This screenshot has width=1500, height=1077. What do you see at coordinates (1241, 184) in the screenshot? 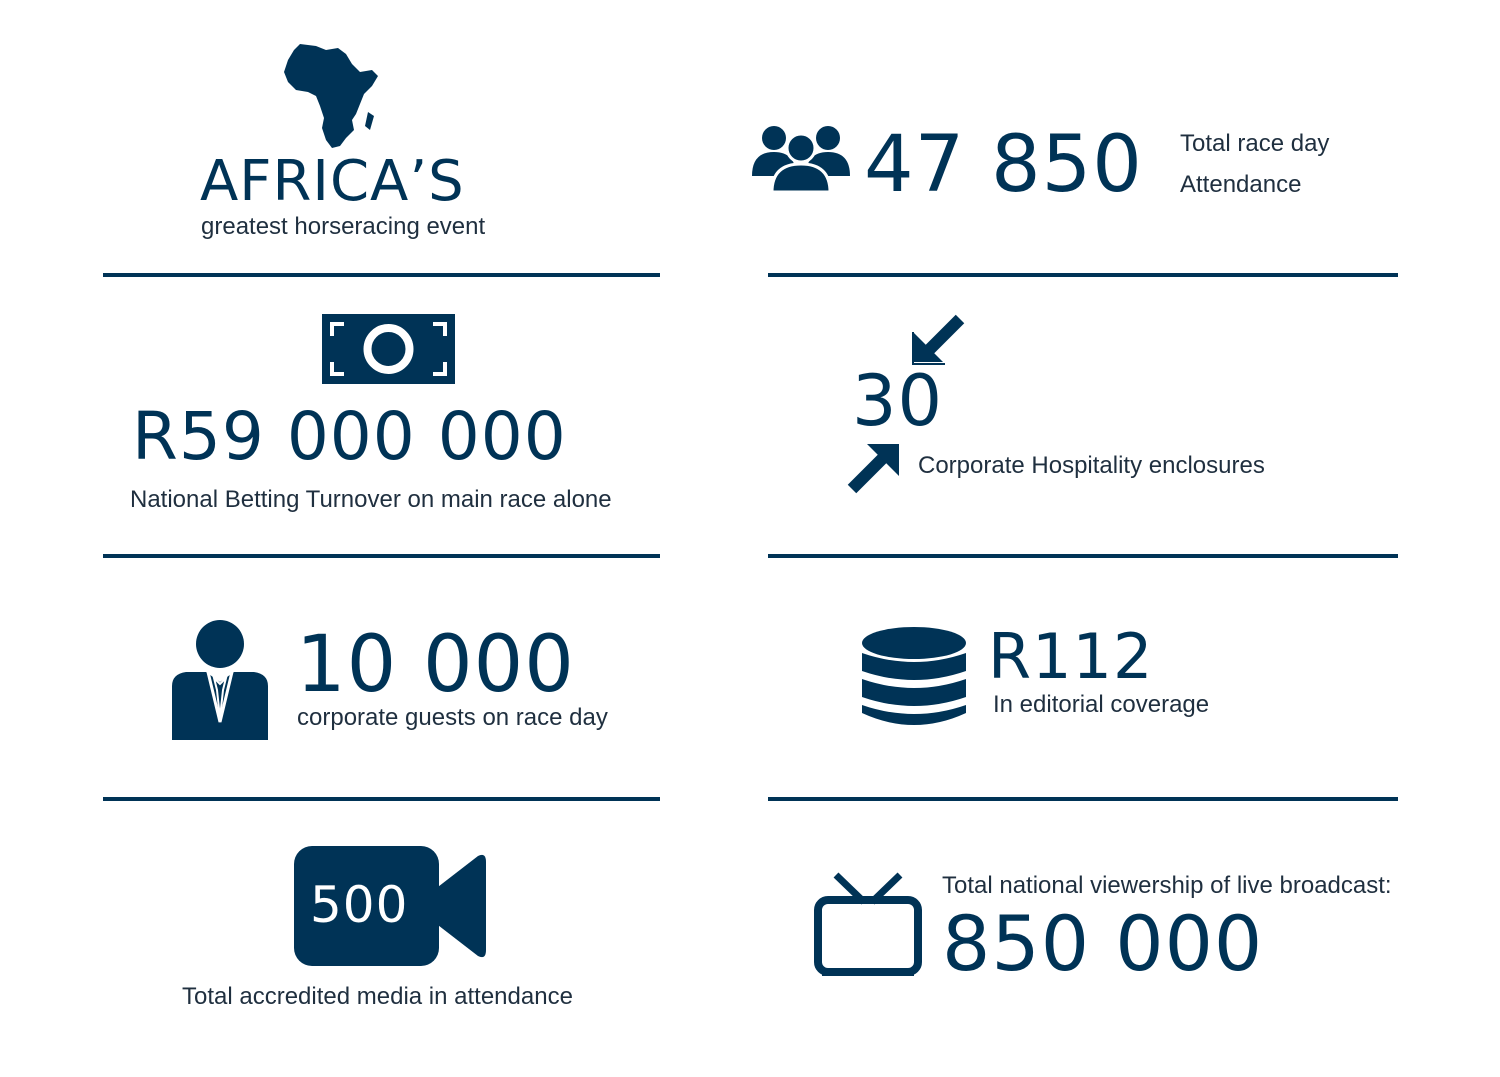
I see `attendance-label-line2: Attendance` at bounding box center [1241, 184].